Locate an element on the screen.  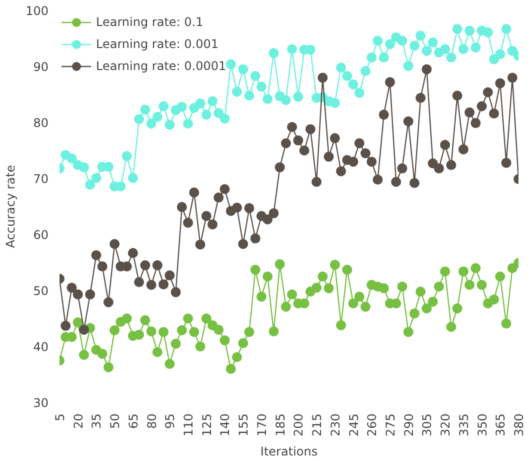
y-tick-label: 80 is located at coordinates (41, 123).